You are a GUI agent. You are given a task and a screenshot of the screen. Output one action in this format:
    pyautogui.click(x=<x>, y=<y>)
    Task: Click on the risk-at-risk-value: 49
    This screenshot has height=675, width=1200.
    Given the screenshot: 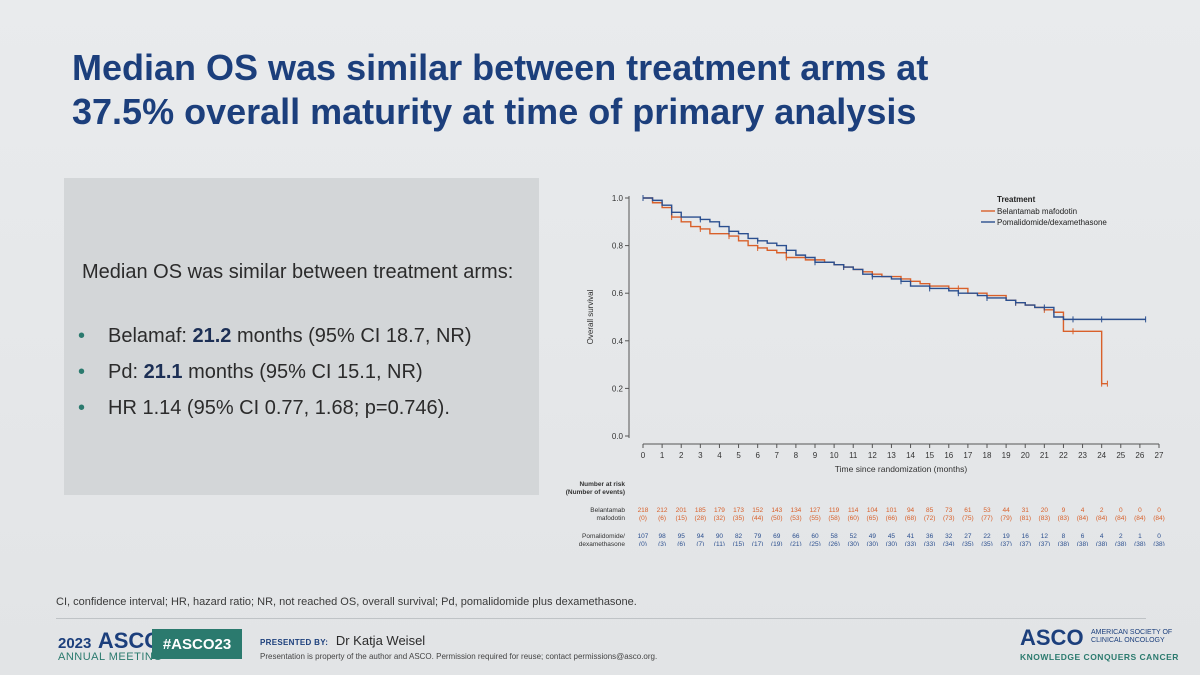 What is the action you would take?
    pyautogui.click(x=873, y=536)
    